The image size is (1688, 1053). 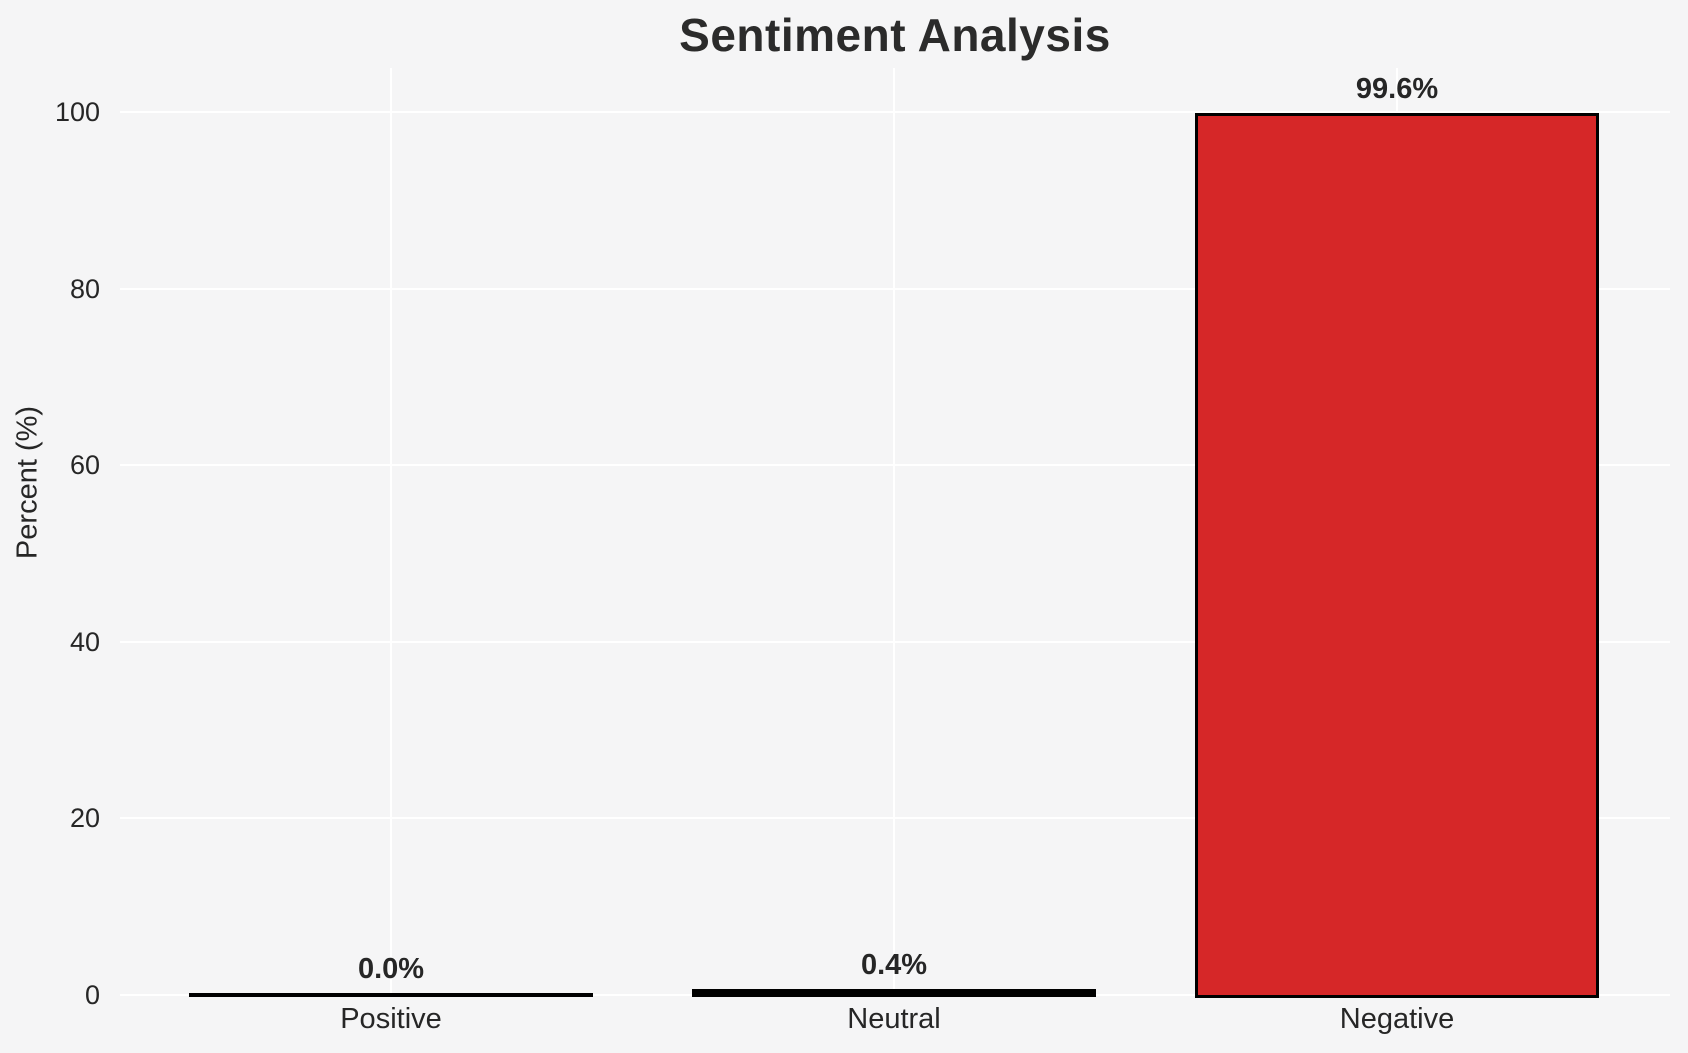 What do you see at coordinates (1397, 1019) in the screenshot?
I see `x-tick-label: Negative` at bounding box center [1397, 1019].